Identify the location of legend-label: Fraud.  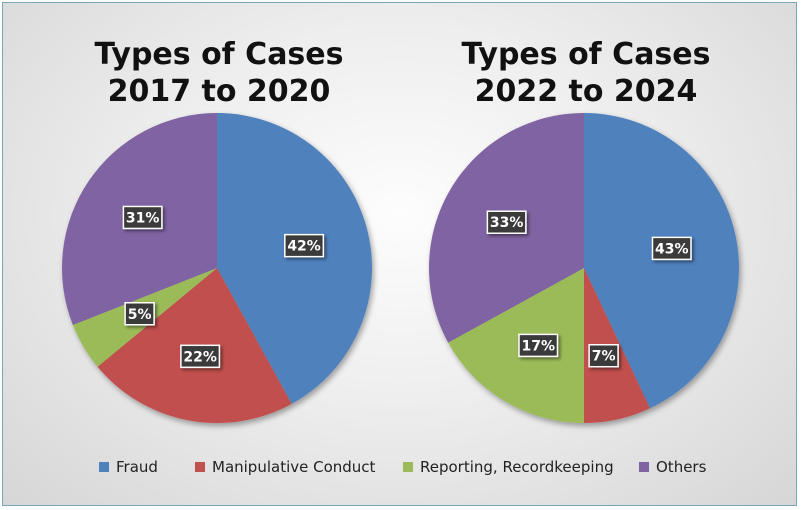
(137, 467).